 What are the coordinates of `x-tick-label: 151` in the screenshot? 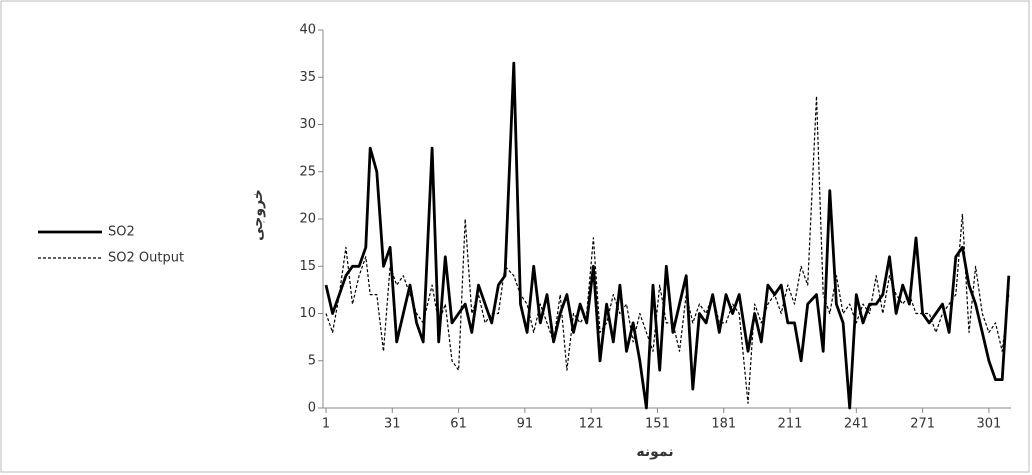 It's located at (657, 424).